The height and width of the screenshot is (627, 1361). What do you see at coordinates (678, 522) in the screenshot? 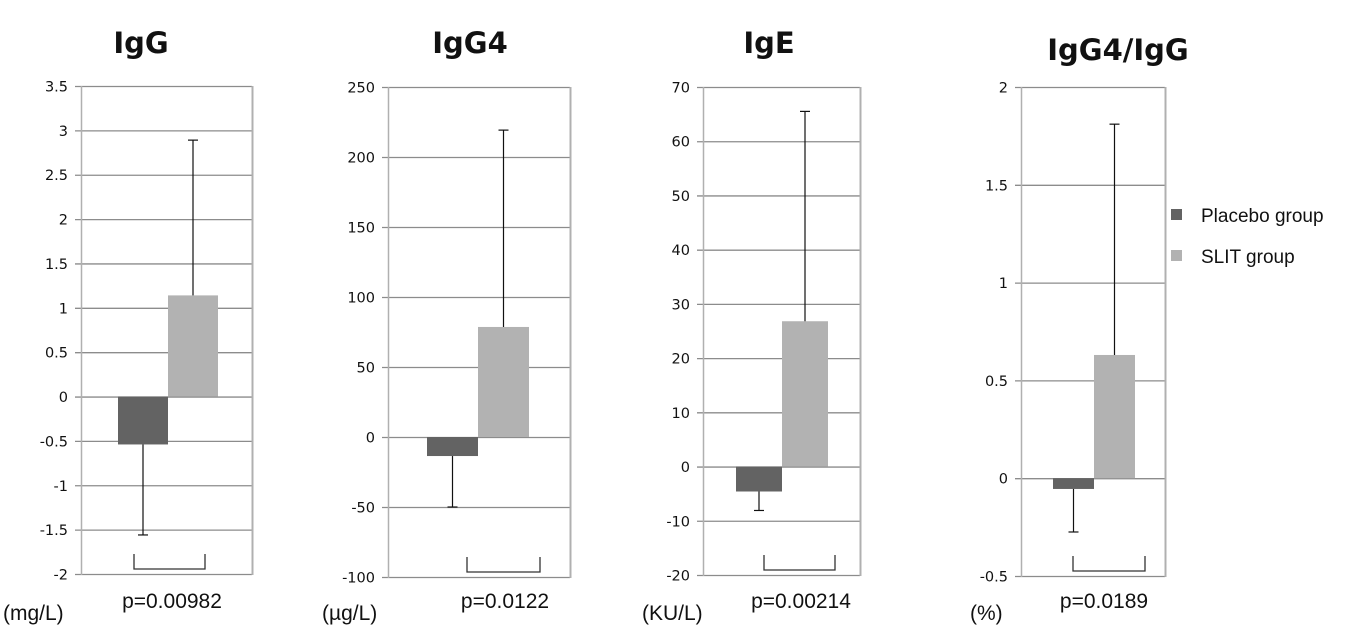
I see `y-tick-label: -10` at bounding box center [678, 522].